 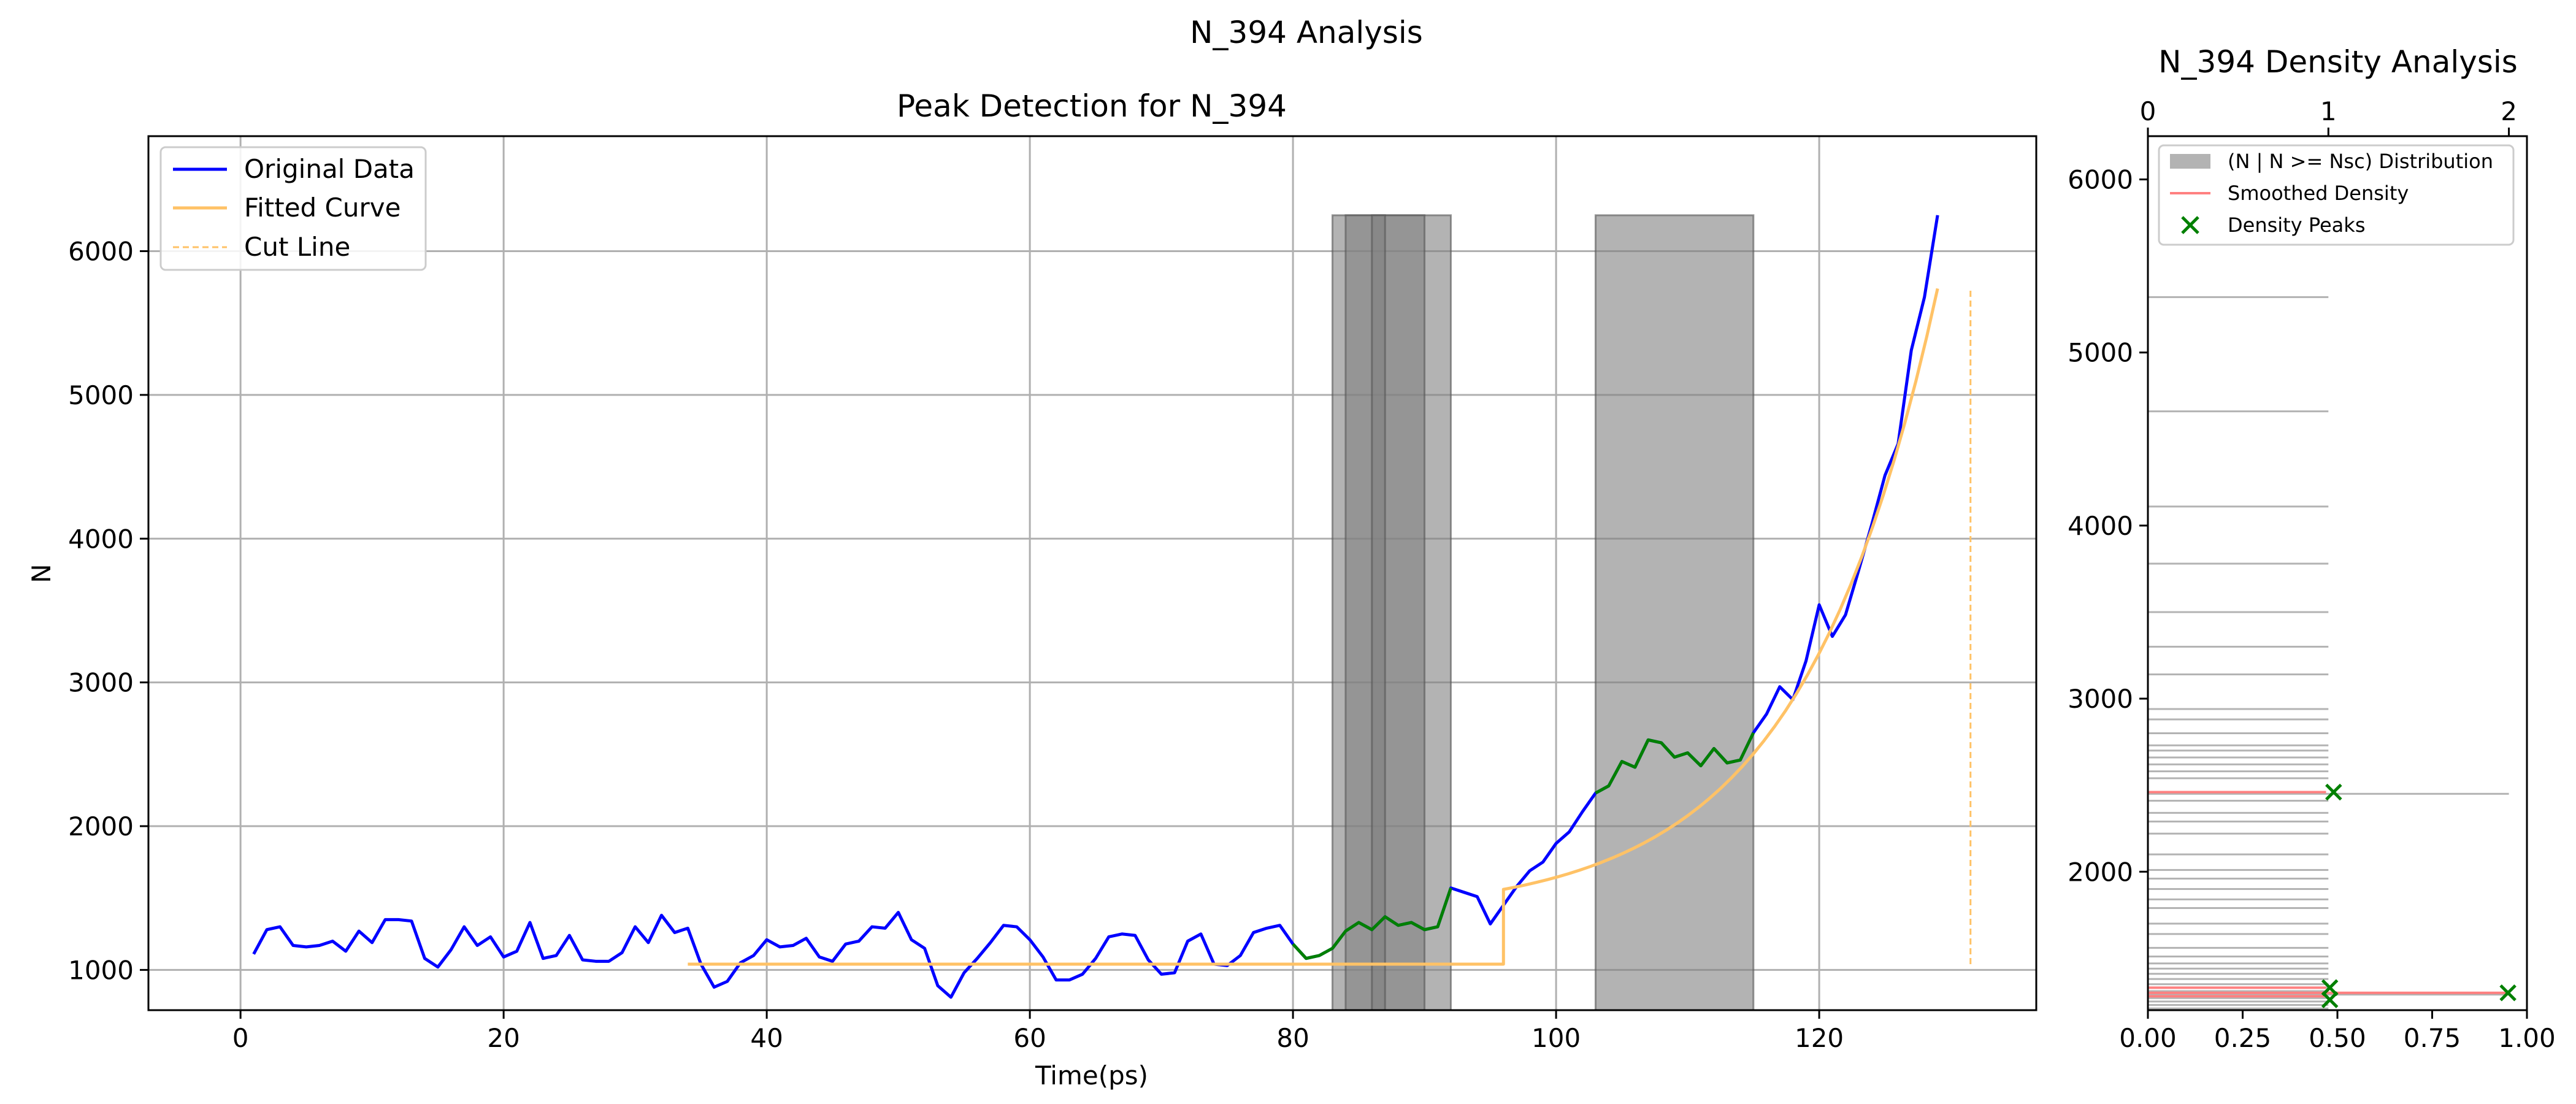 I want to click on density-y-tick-label: 4000, so click(x=2100, y=526).